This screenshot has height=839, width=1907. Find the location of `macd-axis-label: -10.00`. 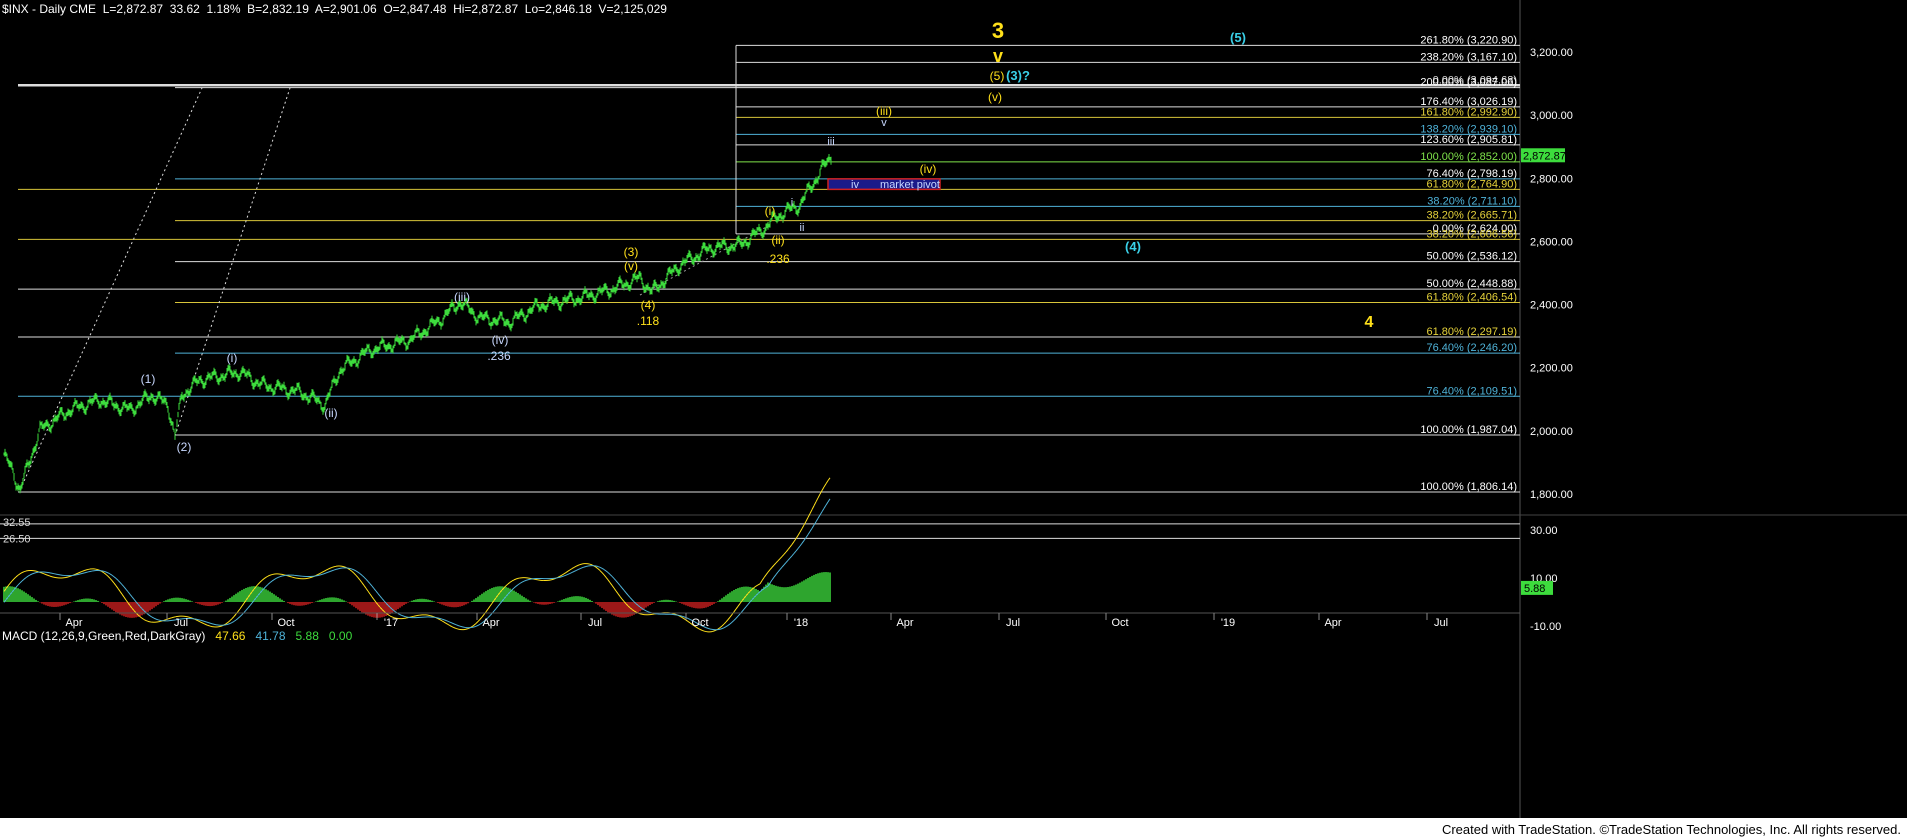

macd-axis-label: -10.00 is located at coordinates (1545, 627).